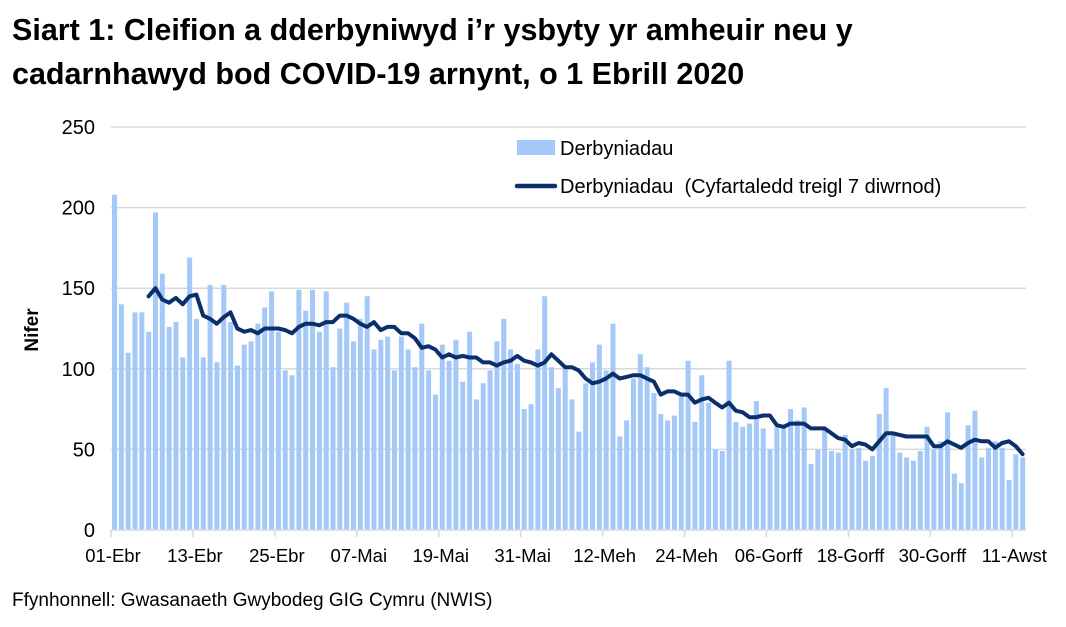  Describe the element at coordinates (78, 370) in the screenshot. I see `y-tick-label: 100` at that location.